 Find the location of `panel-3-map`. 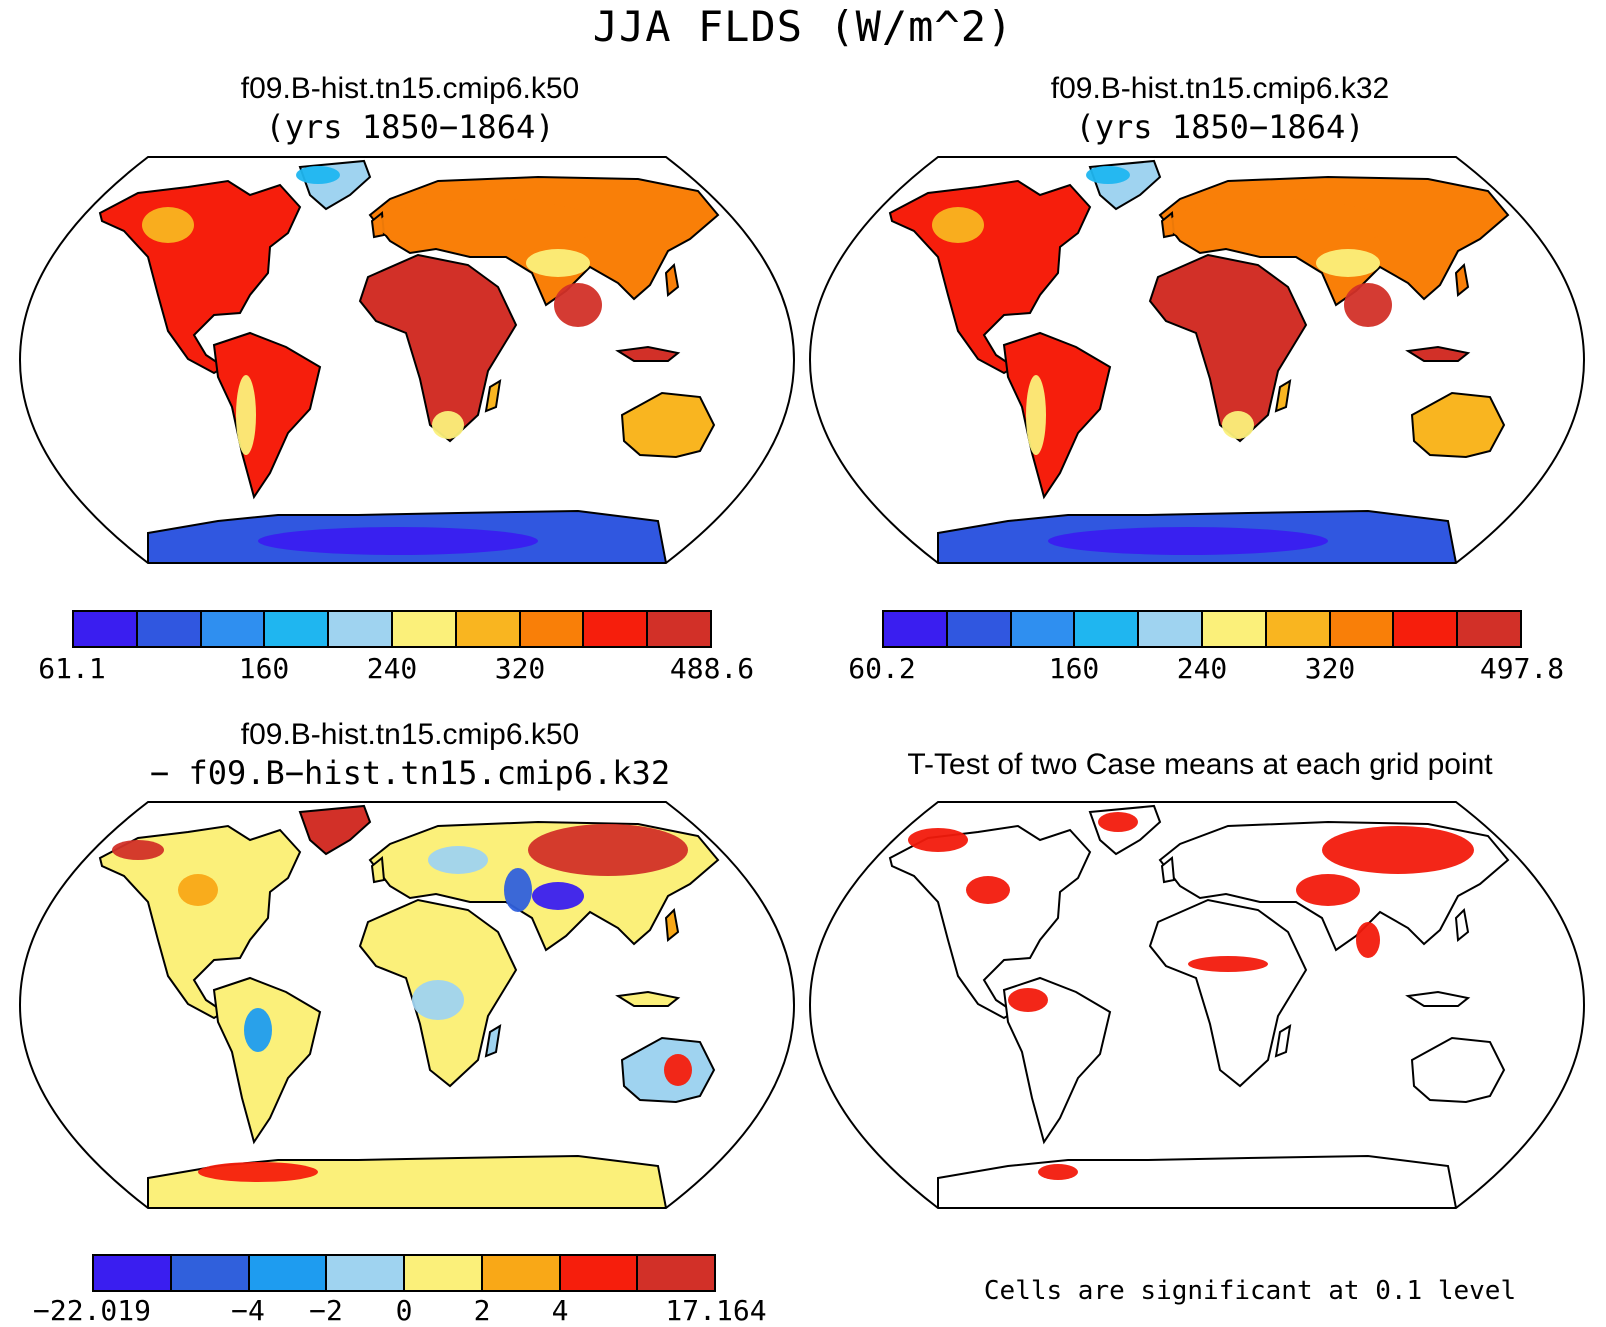

panel-3-map is located at coordinates (407, 1005).